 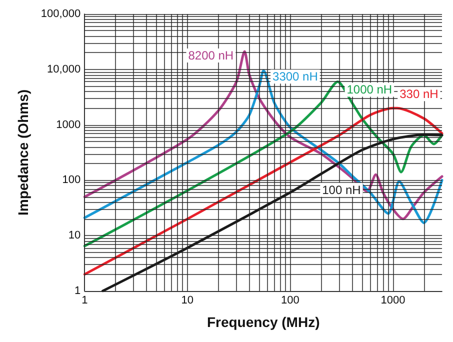 I want to click on y-tick-label: 10, so click(x=74, y=236).